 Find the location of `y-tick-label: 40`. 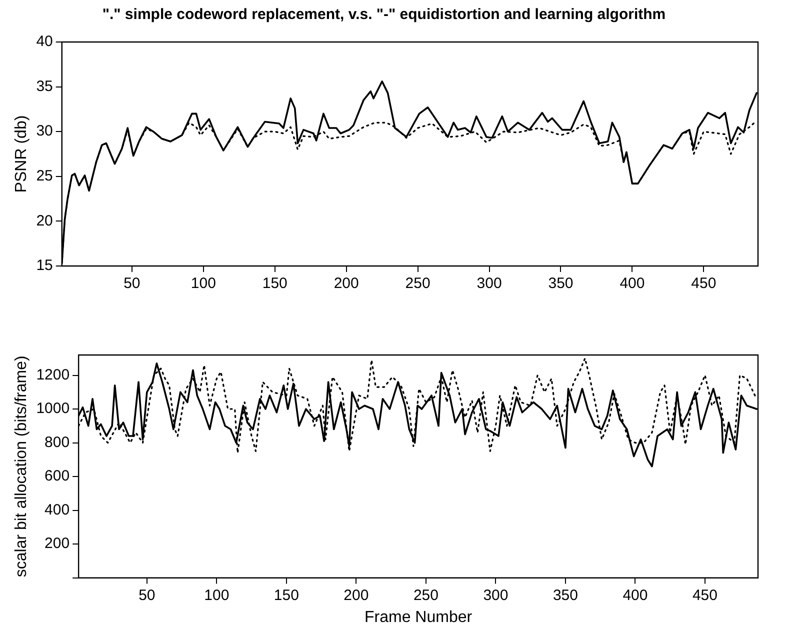

y-tick-label: 40 is located at coordinates (44, 41).